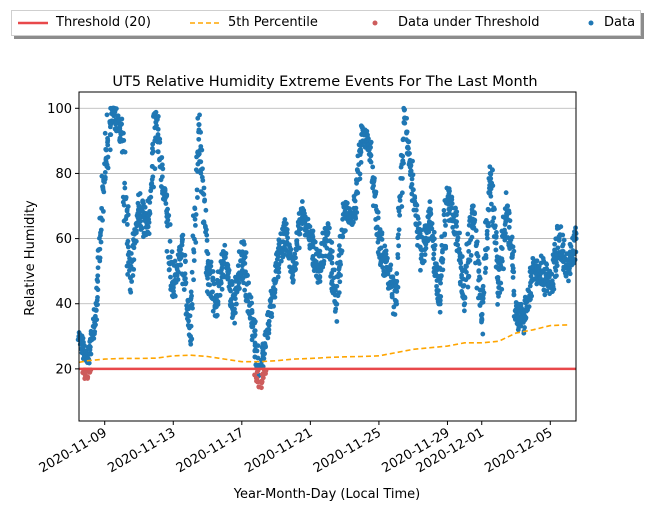 This screenshot has height=512, width=653. I want to click on legend-line-icon, so click(33, 23).